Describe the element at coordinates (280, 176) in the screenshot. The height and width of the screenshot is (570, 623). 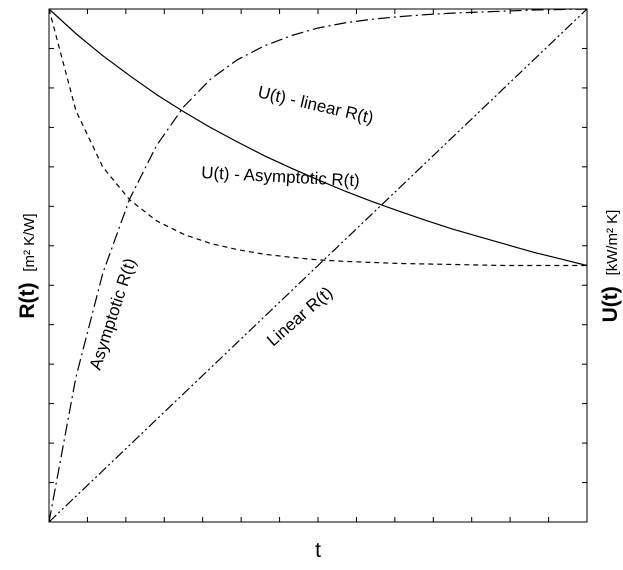
I see `label-u-asymptotic: U(t) - Asymptotic R(t)` at that location.